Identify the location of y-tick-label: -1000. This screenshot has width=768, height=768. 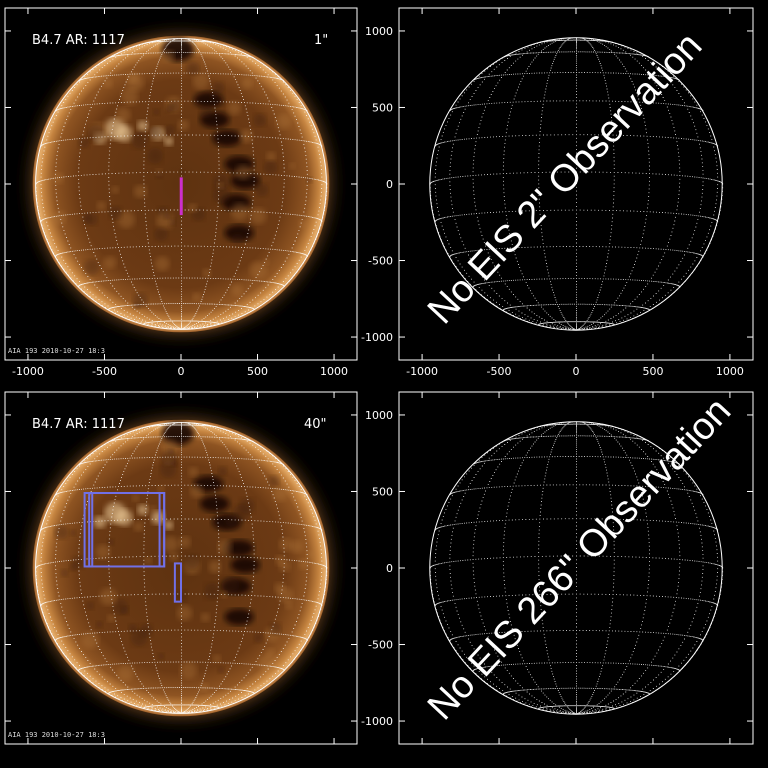
(377, 721).